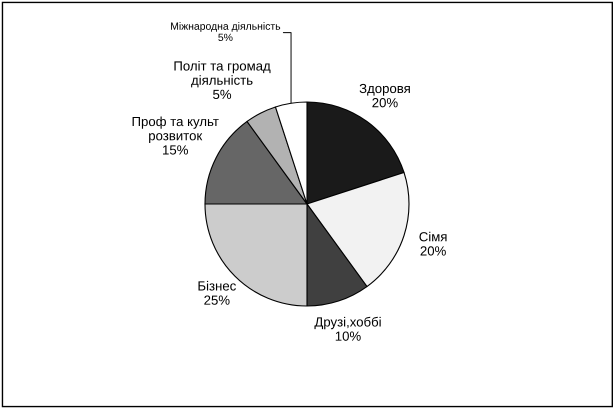 The height and width of the screenshot is (409, 616). Describe the element at coordinates (385, 90) in the screenshot. I see `slice-label: Здоровя` at that location.